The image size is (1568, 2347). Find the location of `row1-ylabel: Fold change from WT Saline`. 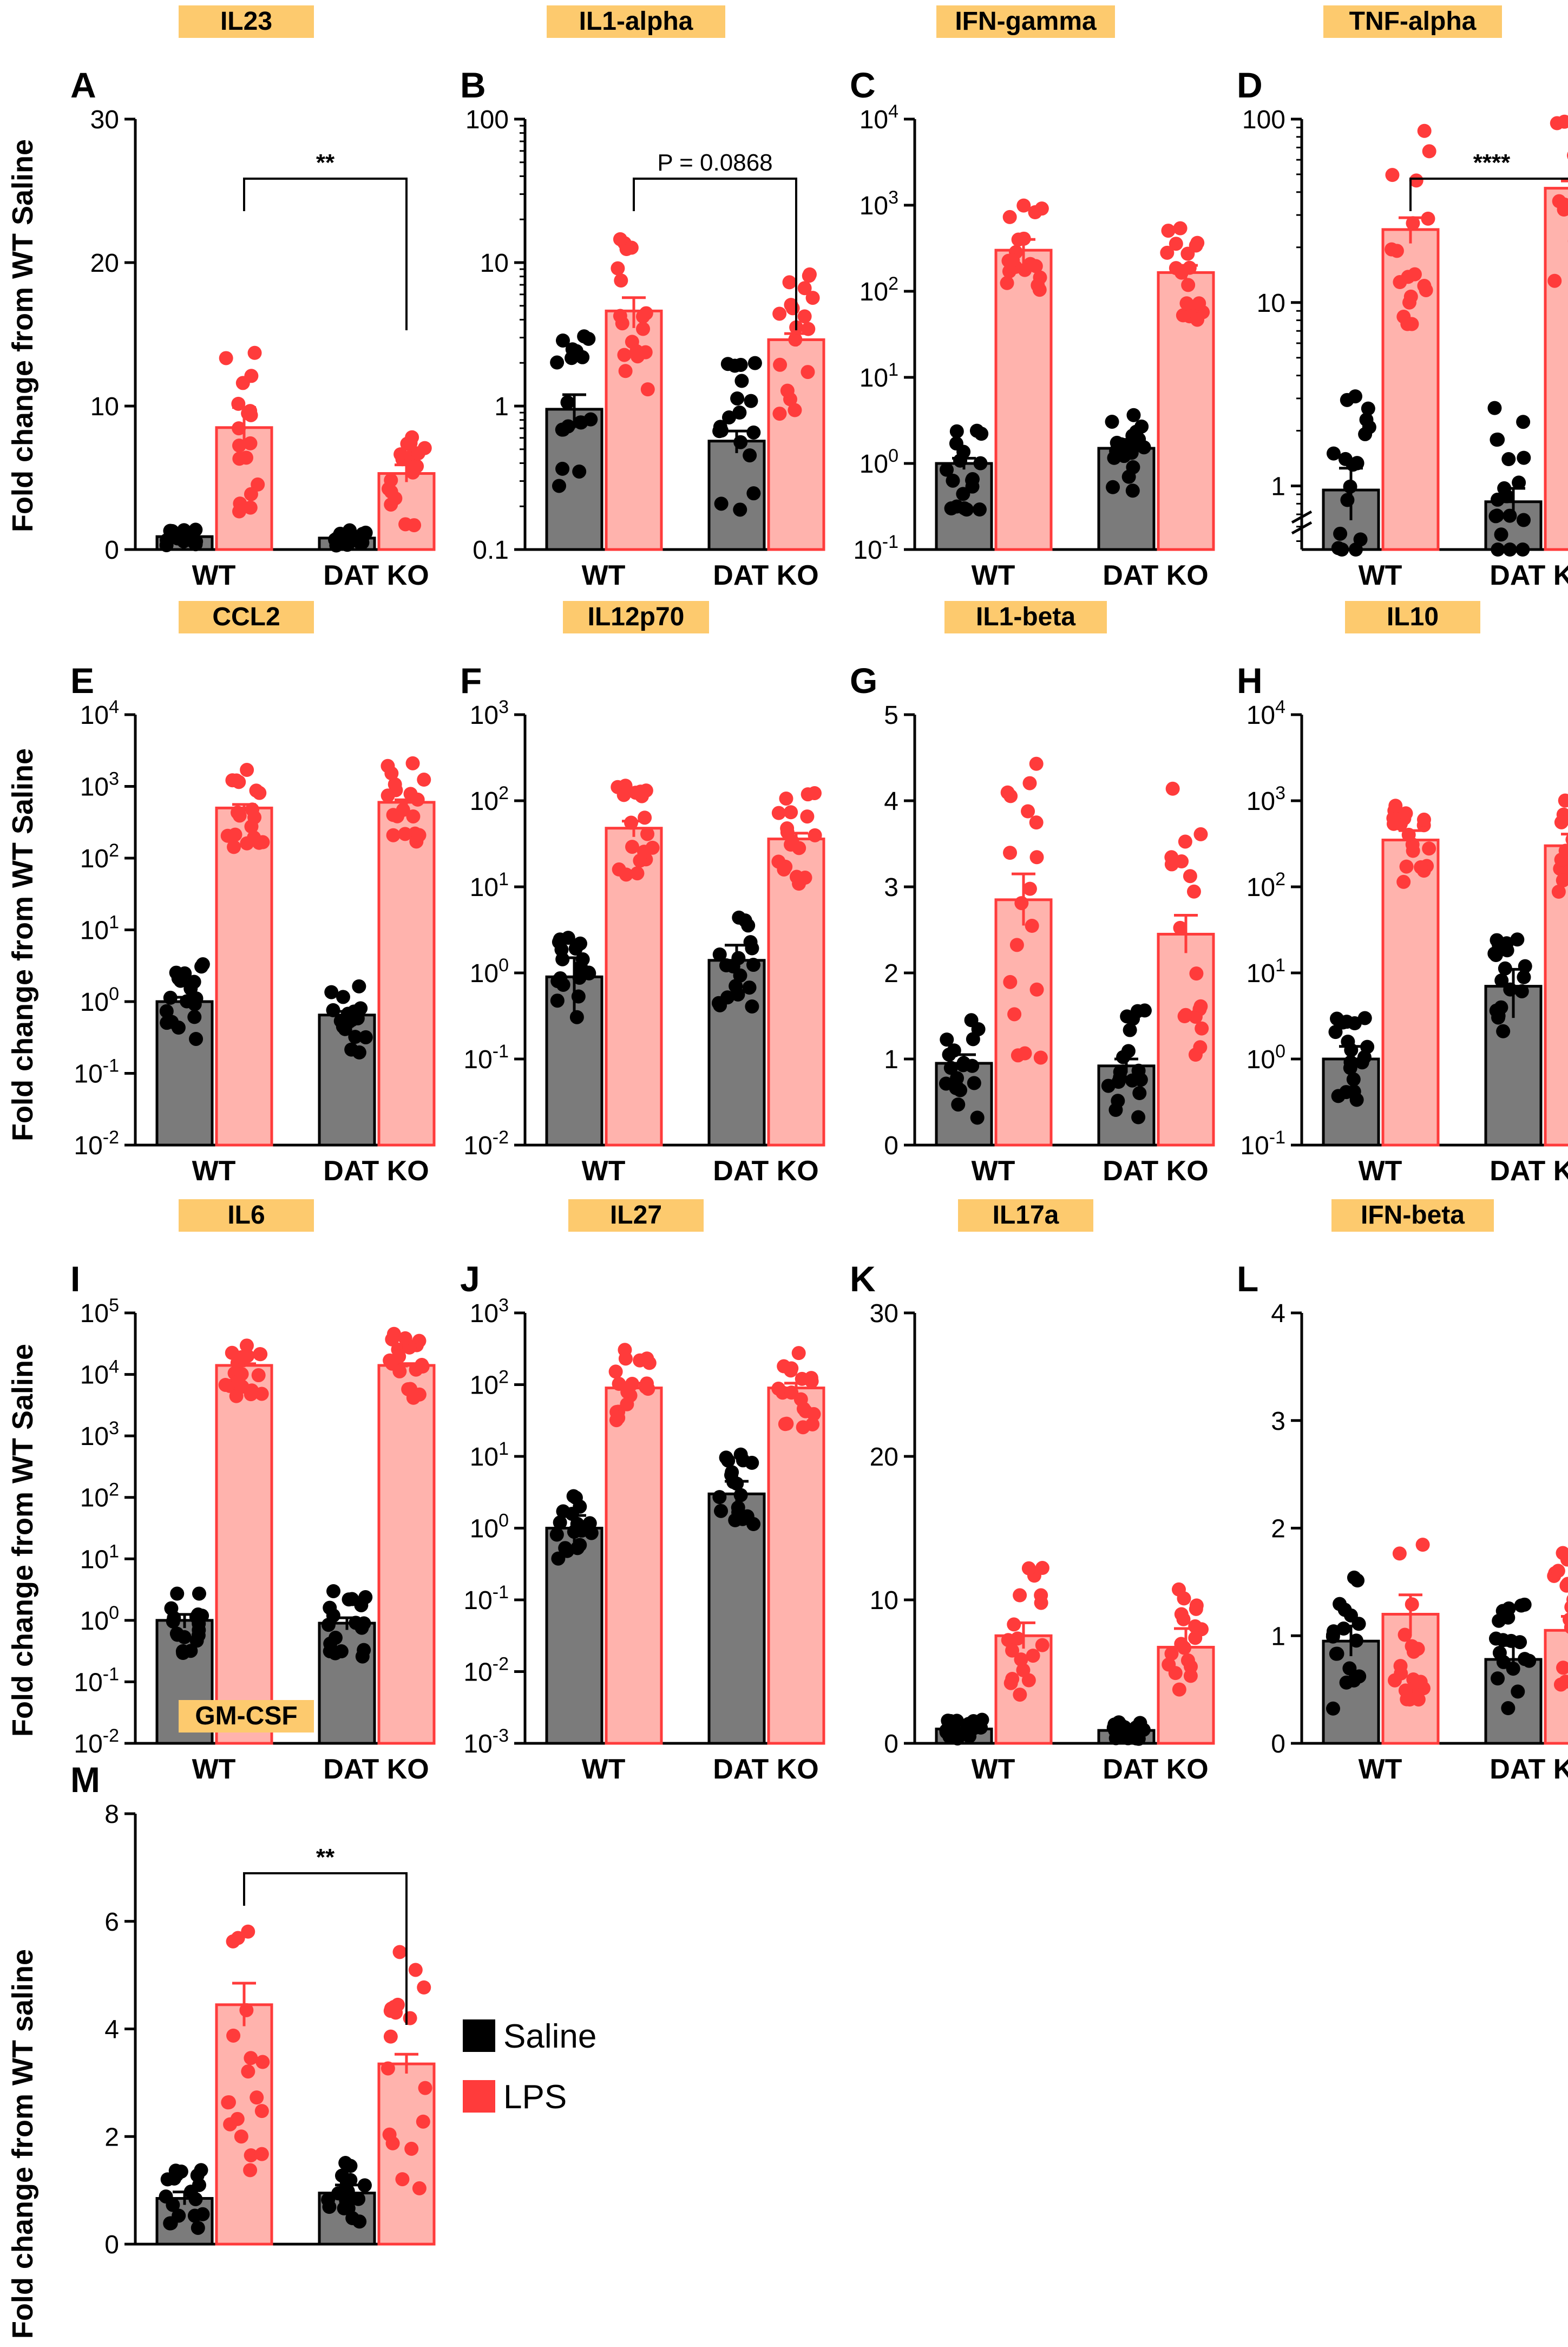

row1-ylabel: Fold change from WT Saline is located at coordinates (22, 335).